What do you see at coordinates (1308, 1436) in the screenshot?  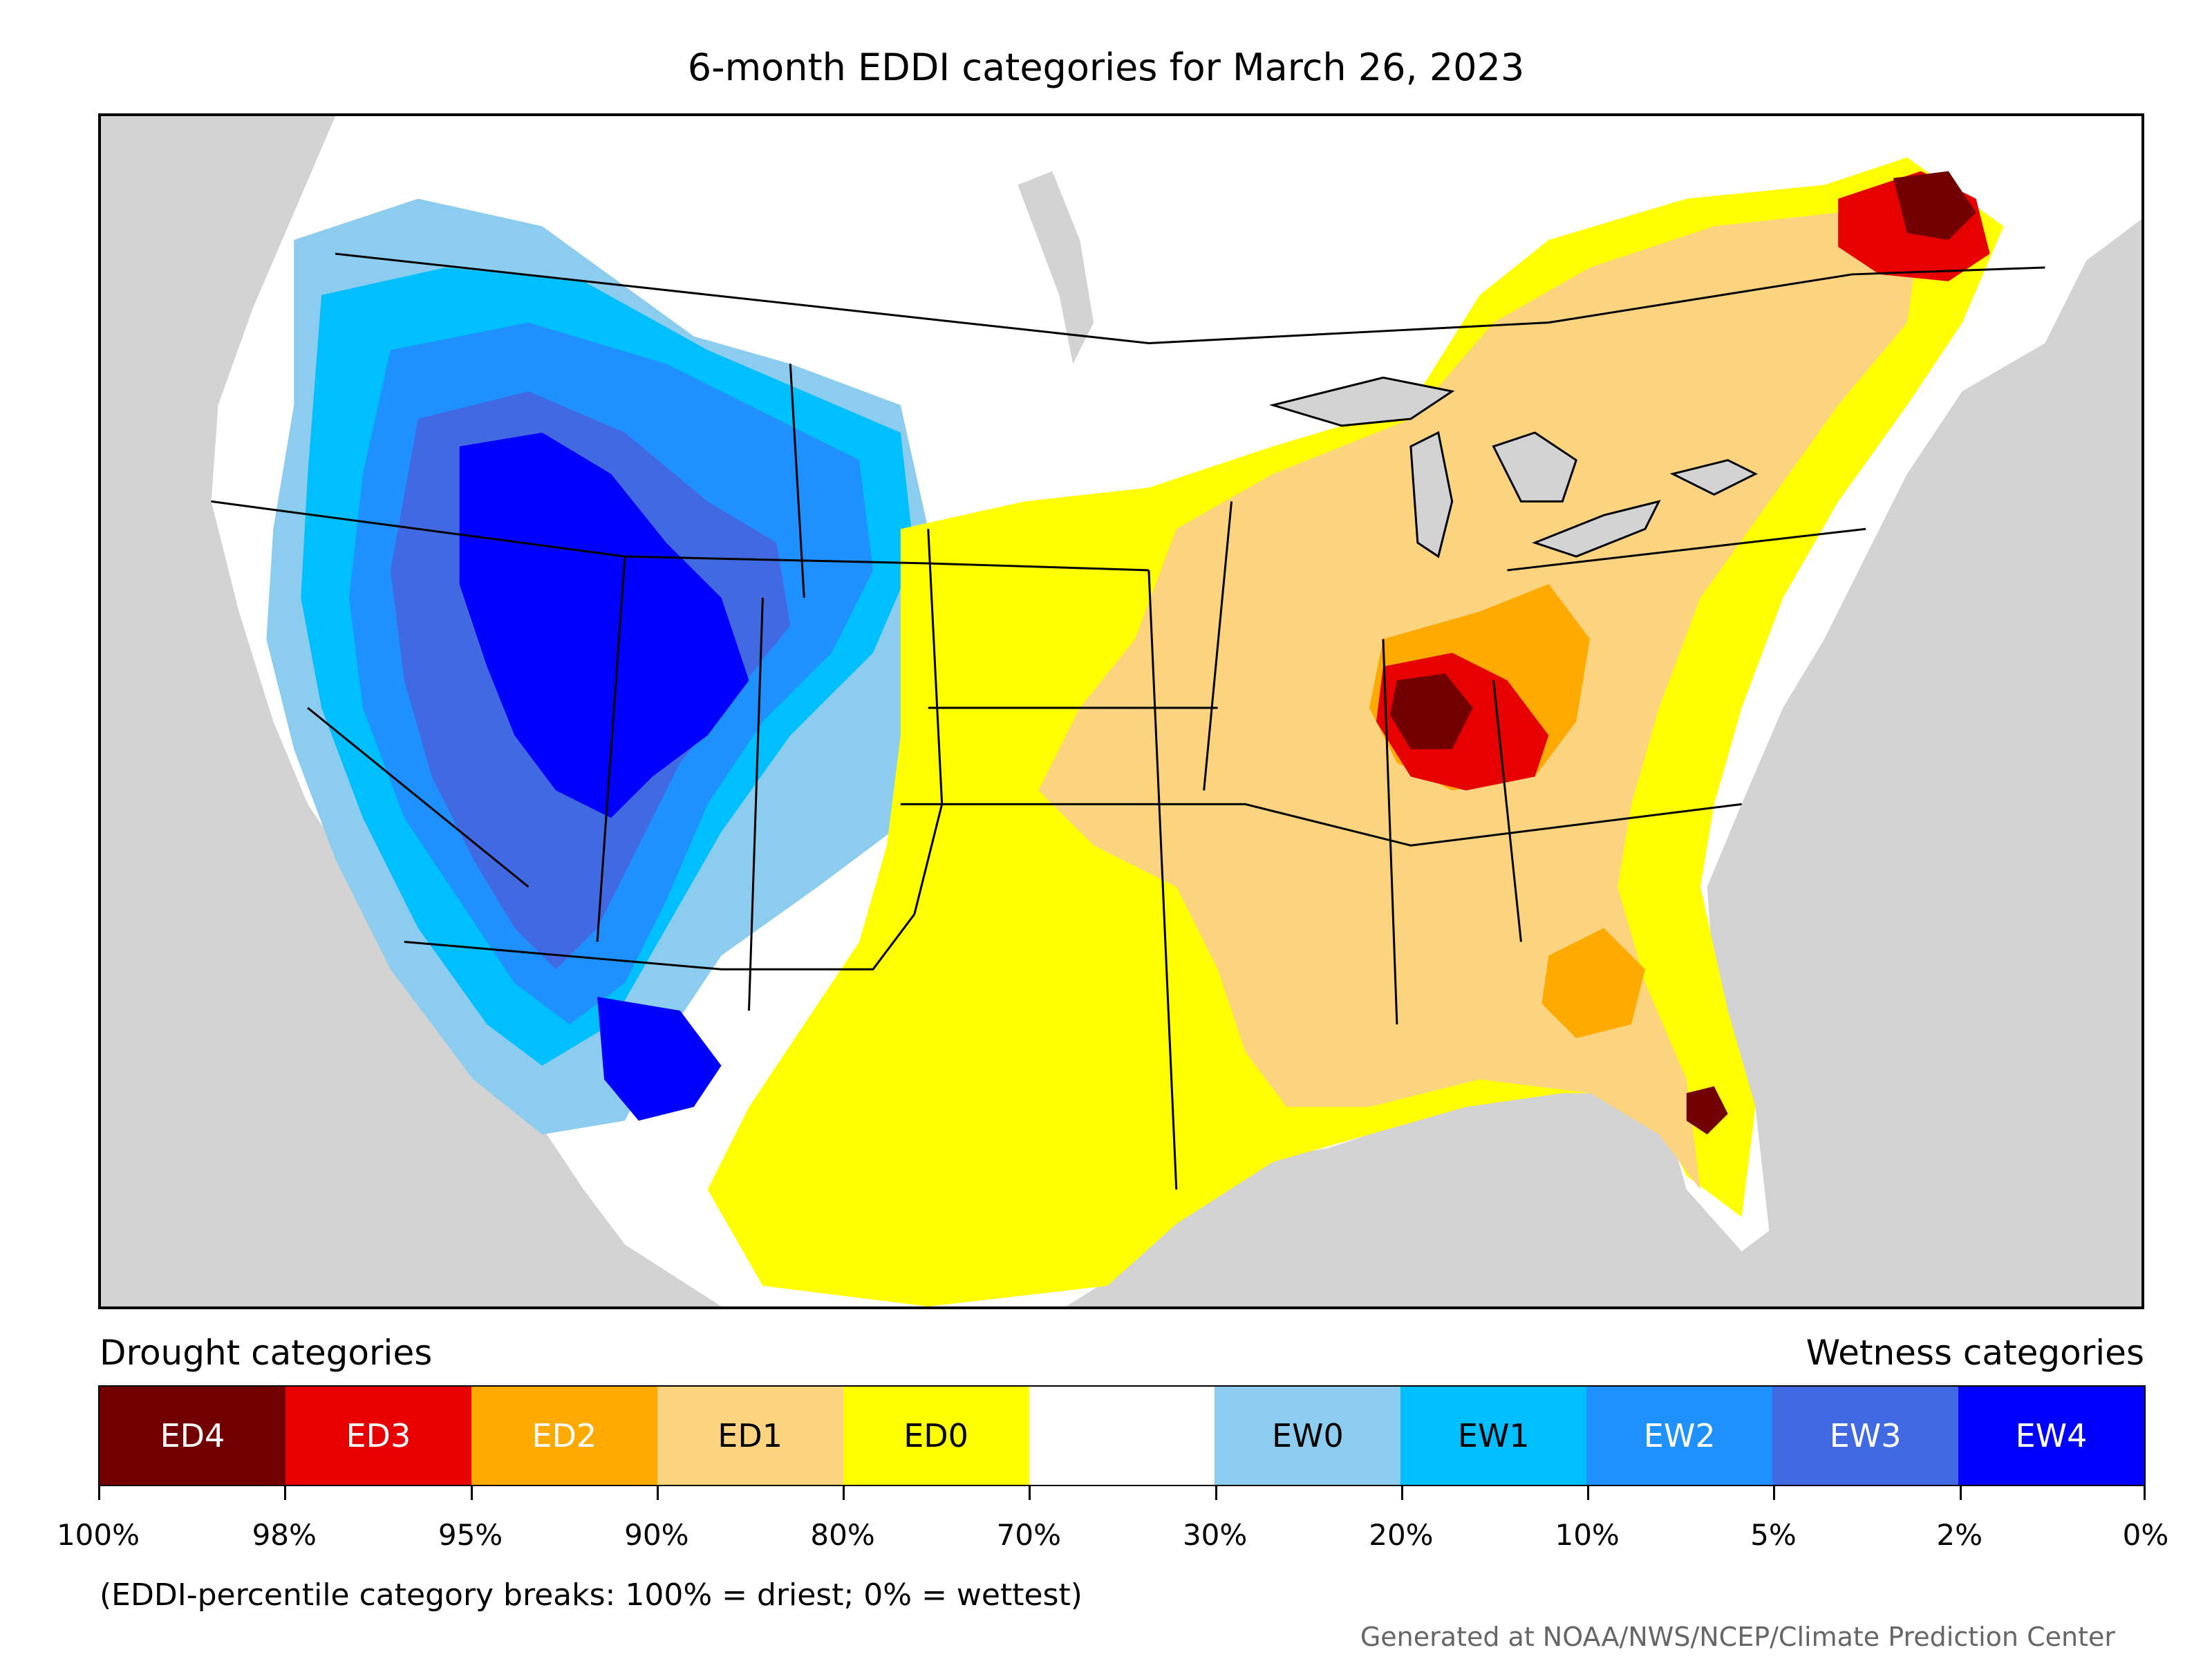 I see `colorbar-segment-ew0: EW0` at bounding box center [1308, 1436].